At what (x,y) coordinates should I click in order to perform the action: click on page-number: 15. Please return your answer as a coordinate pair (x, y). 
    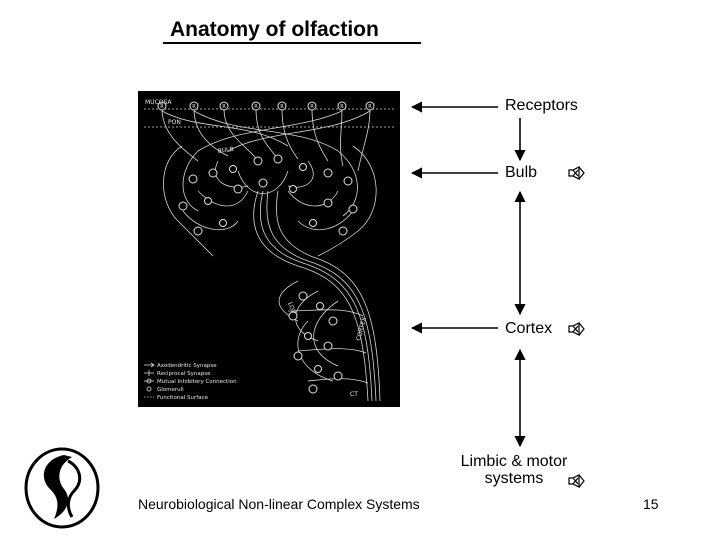
    Looking at the image, I should click on (651, 504).